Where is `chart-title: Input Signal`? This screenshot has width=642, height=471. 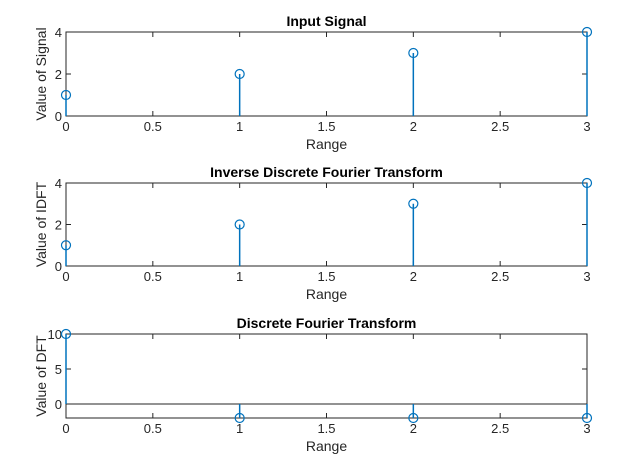
chart-title: Input Signal is located at coordinates (326, 21).